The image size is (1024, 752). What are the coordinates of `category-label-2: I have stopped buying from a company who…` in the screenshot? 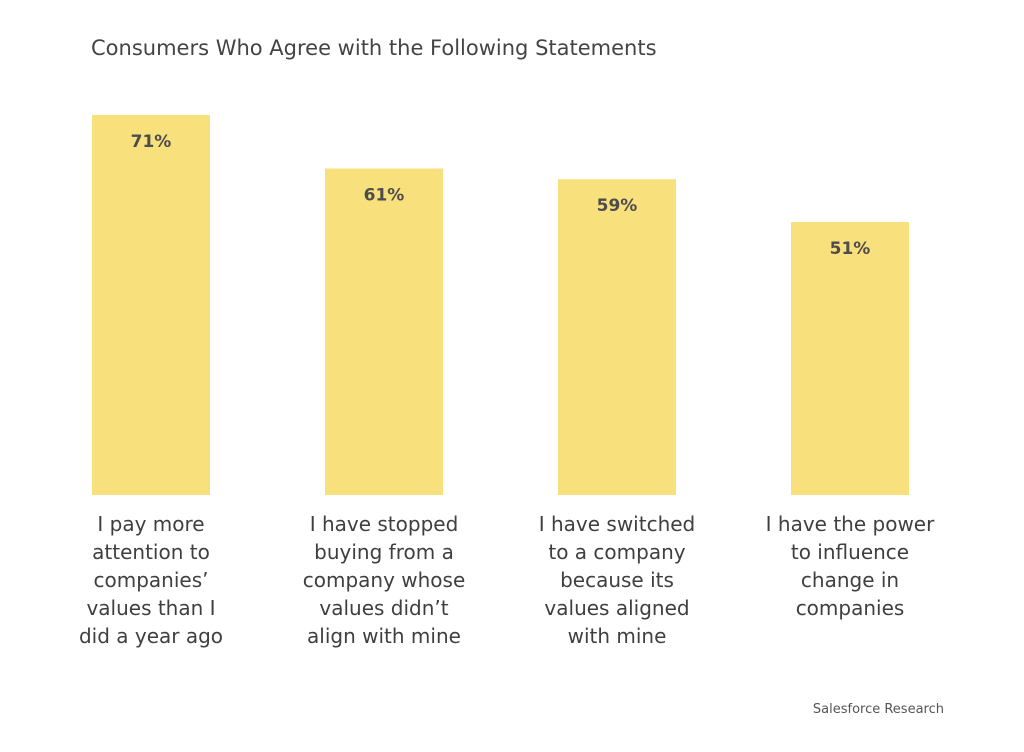 It's located at (384, 580).